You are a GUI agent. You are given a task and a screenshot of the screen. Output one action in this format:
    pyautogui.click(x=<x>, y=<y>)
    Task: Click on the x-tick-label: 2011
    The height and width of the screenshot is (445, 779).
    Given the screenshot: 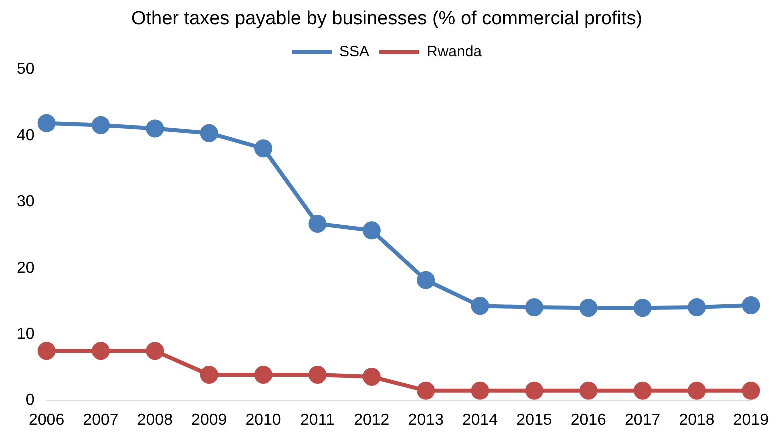 What is the action you would take?
    pyautogui.click(x=318, y=420)
    